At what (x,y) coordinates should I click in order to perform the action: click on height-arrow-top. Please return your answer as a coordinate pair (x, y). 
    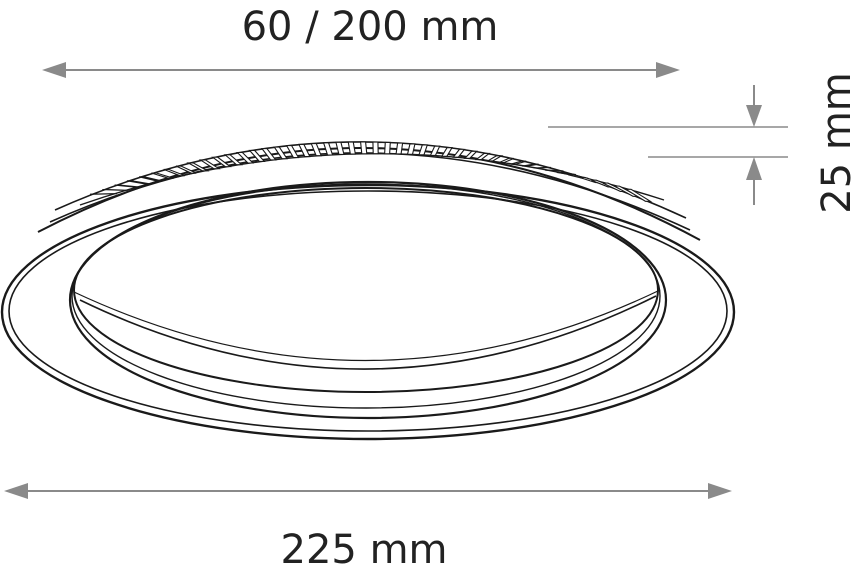
    Looking at the image, I should click on (754, 116).